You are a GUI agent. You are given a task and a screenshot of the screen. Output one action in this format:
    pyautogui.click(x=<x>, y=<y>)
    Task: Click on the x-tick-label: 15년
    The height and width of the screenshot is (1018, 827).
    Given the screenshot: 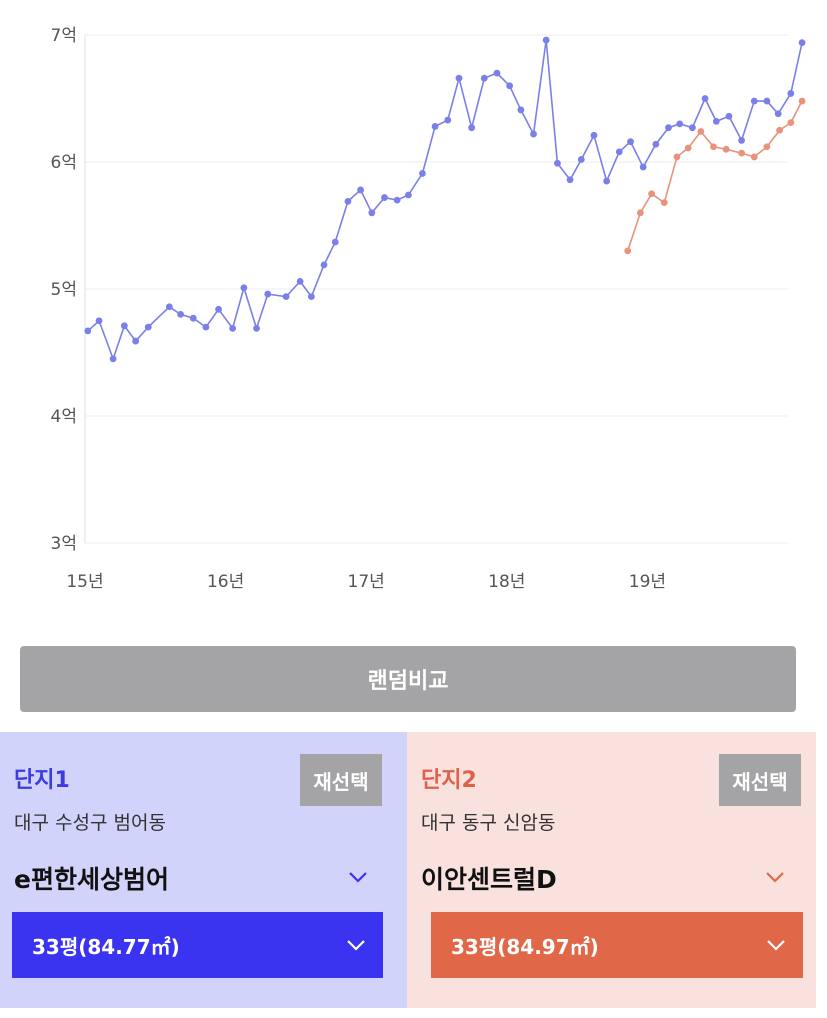 What is the action you would take?
    pyautogui.click(x=84, y=582)
    